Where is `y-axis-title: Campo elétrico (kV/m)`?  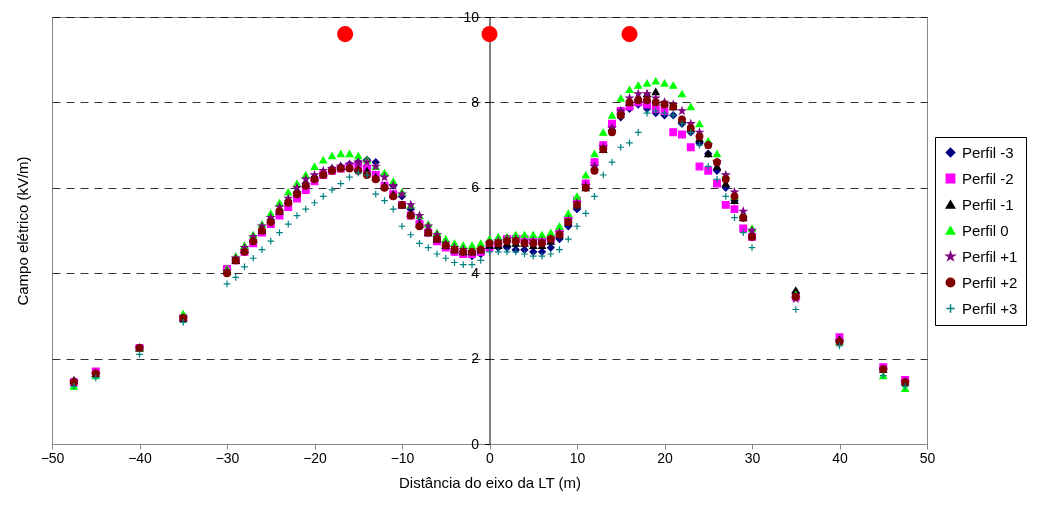 y-axis-title: Campo elétrico (kV/m) is located at coordinates (22, 231).